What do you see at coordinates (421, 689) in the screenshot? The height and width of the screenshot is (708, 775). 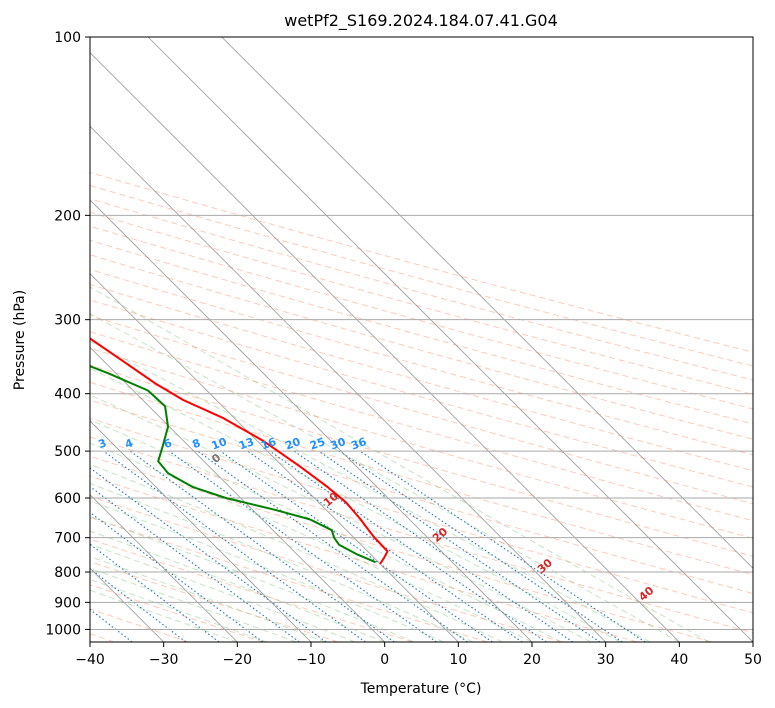 I see `x-axis-label: Temperature (°C)` at bounding box center [421, 689].